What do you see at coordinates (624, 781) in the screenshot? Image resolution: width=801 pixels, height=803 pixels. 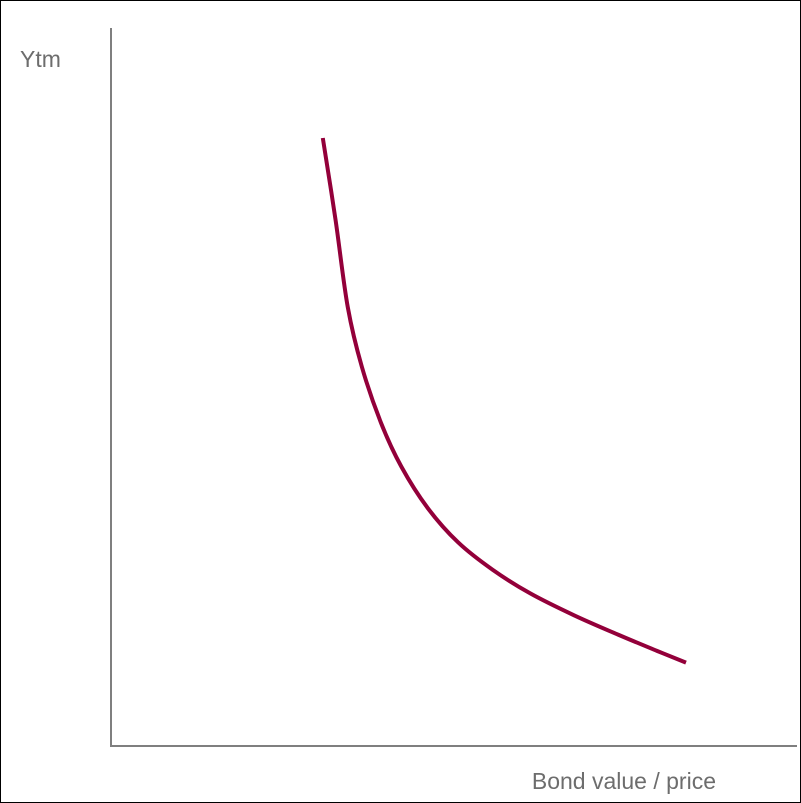 I see `x-axis-label: Bond value / price` at bounding box center [624, 781].